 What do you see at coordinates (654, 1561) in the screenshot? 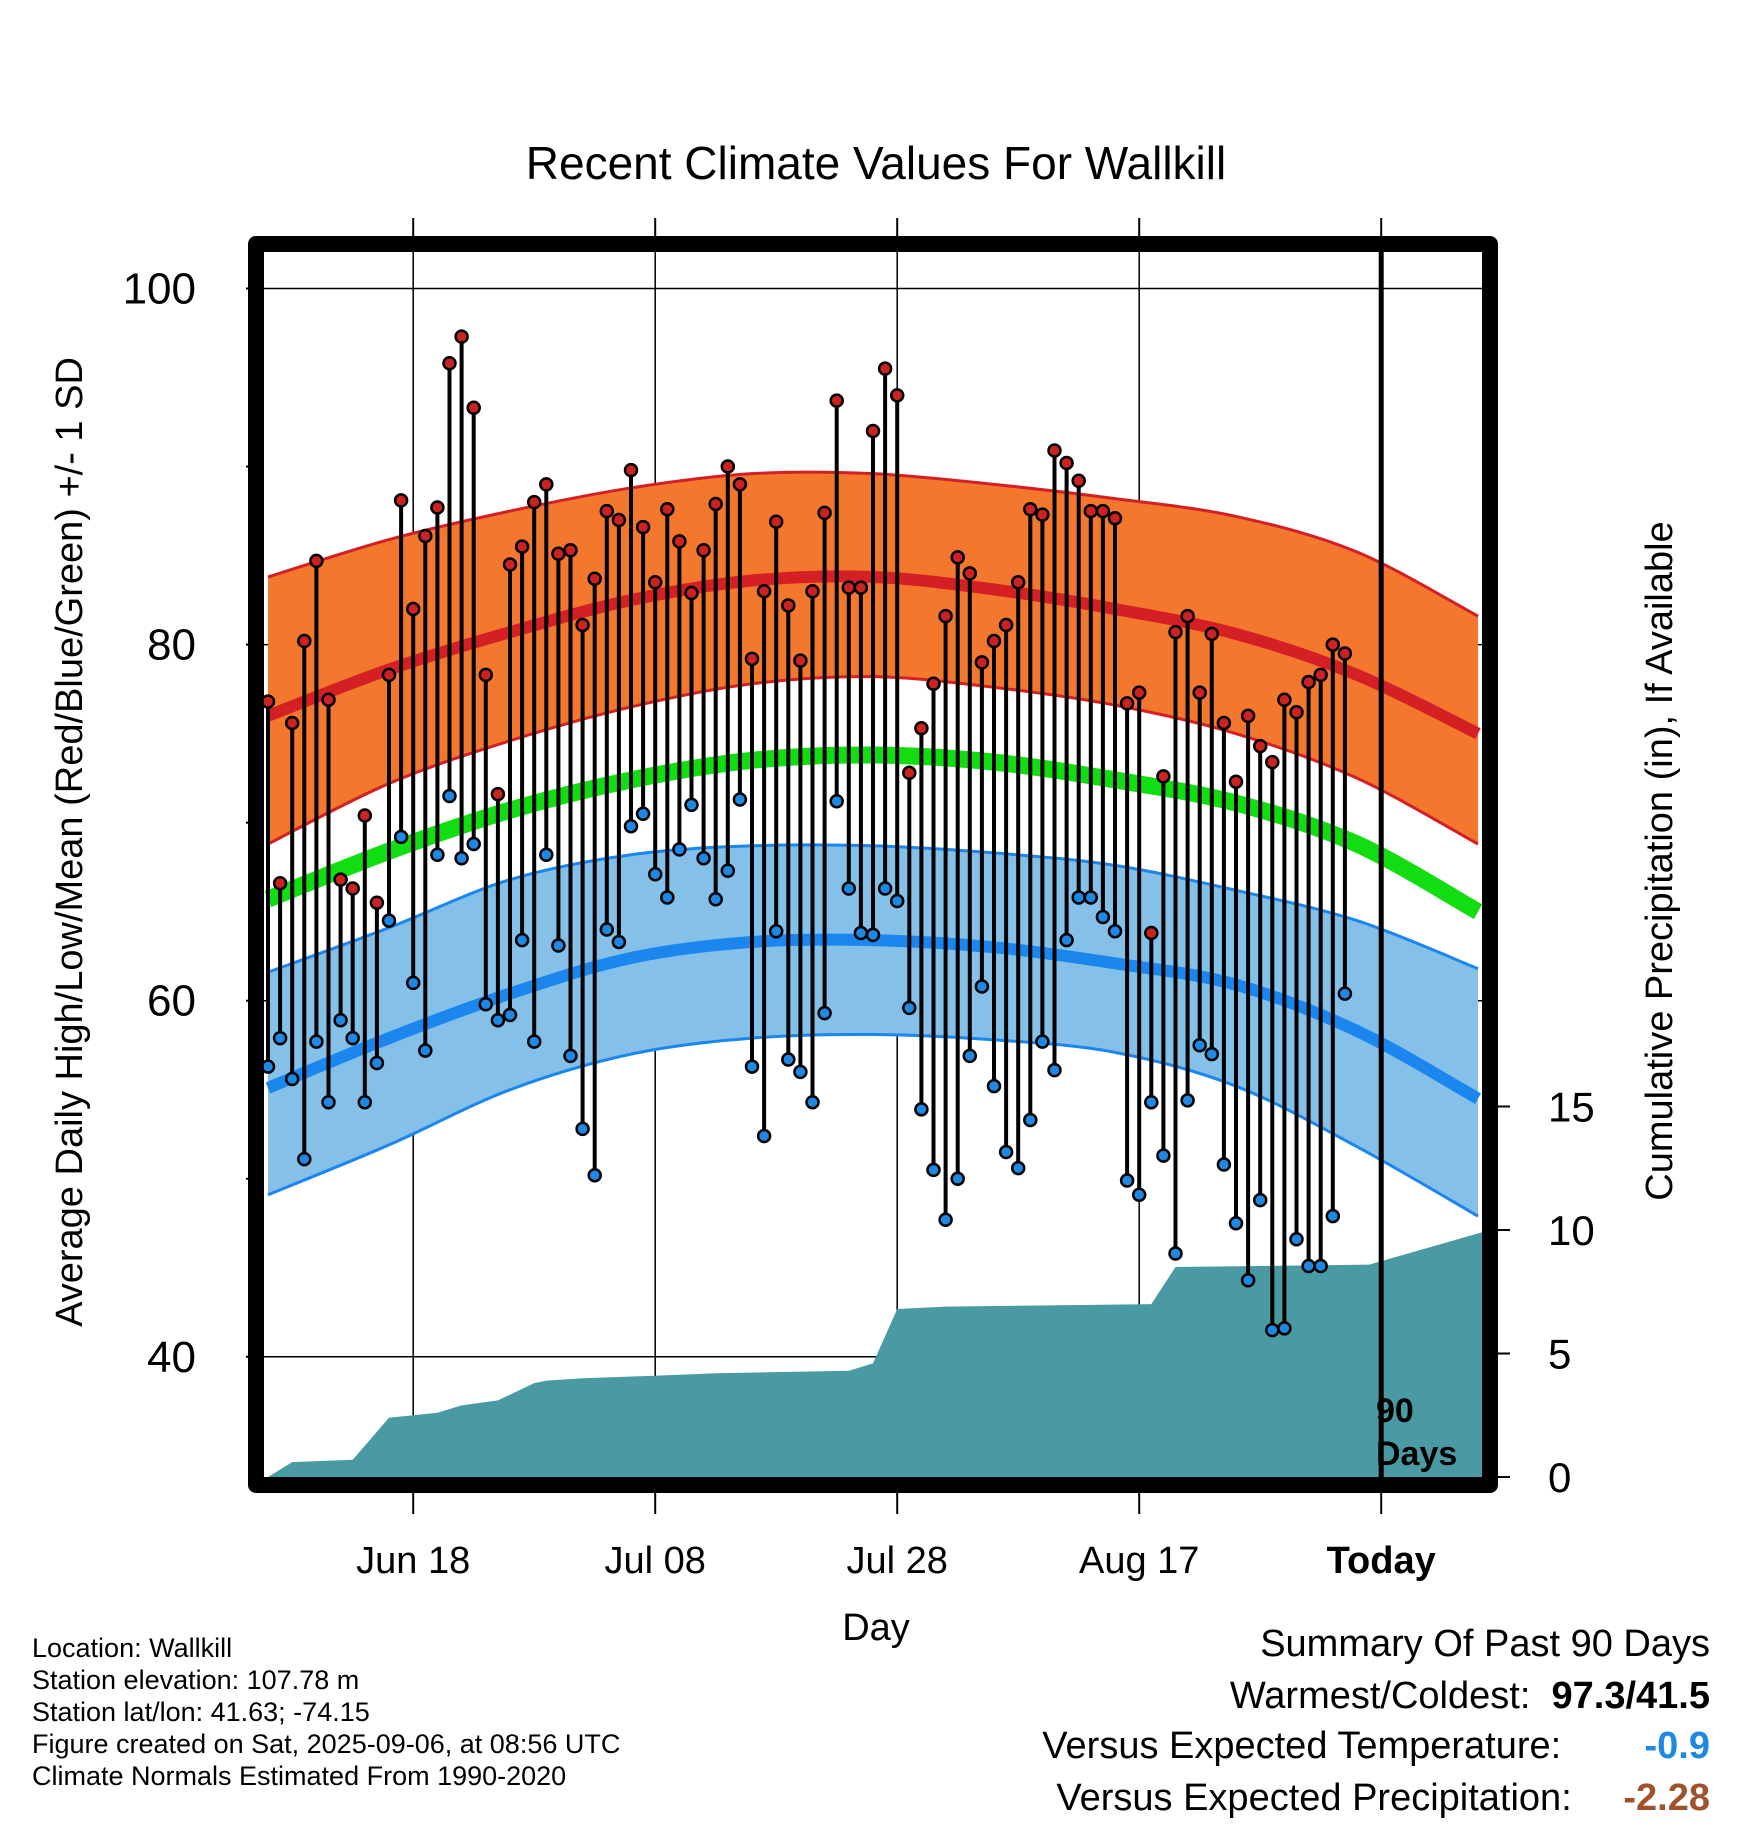
I see `x-tick-label-1: Jul 08` at bounding box center [654, 1561].